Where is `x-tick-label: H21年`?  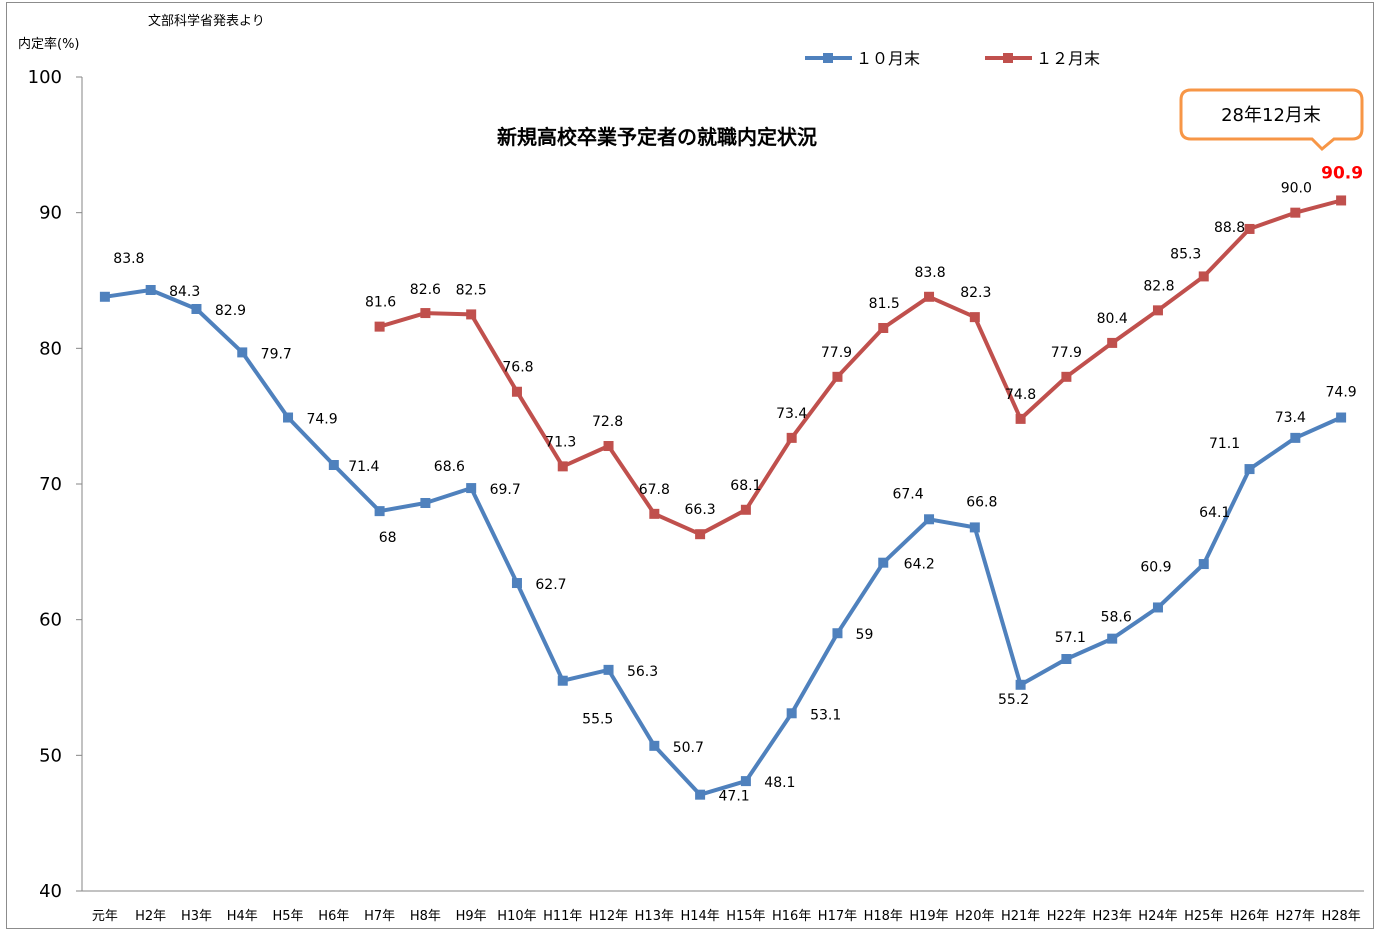 x-tick-label: H21年 is located at coordinates (1020, 916).